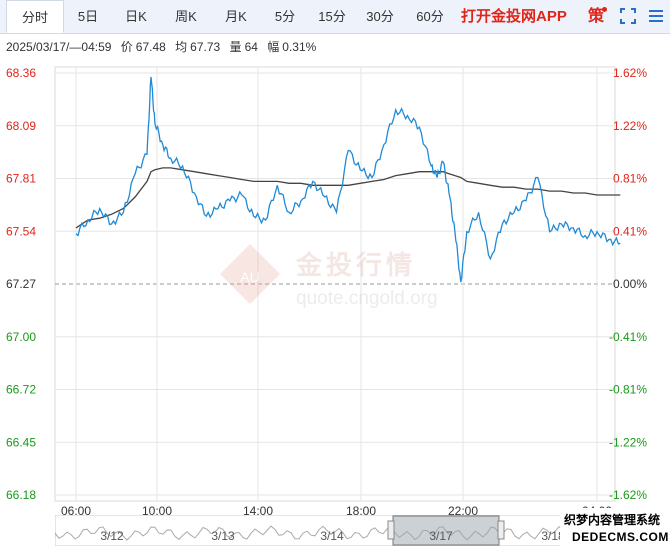  What do you see at coordinates (332, 16) in the screenshot?
I see `tab-6: 15分` at bounding box center [332, 16].